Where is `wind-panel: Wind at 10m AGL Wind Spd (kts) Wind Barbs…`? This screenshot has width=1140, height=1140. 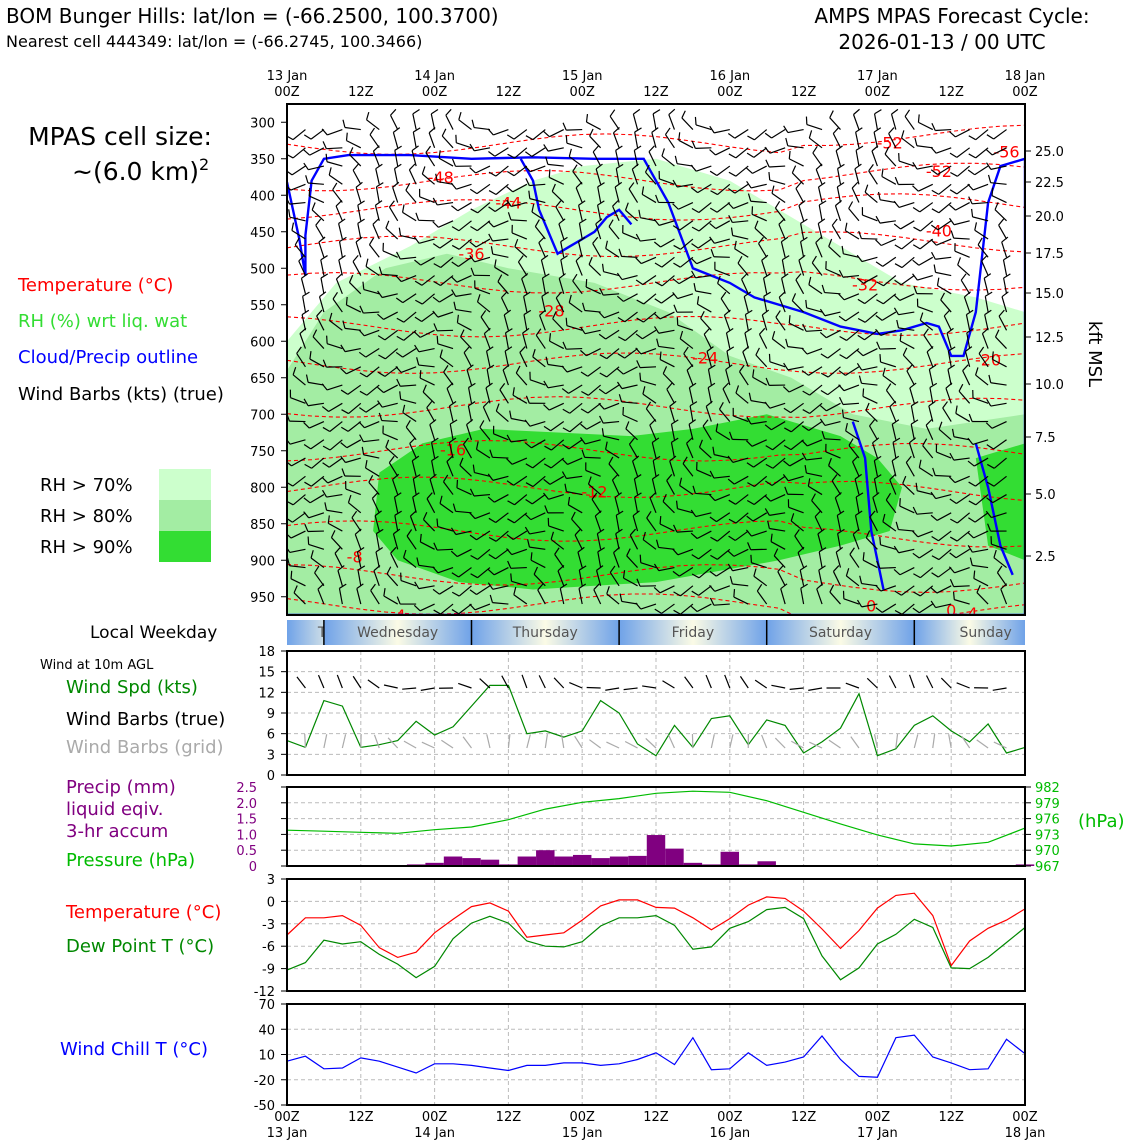
wind-panel: Wind at 10m AGL Wind Spd (kts) Wind Barbs… is located at coordinates (533, 714).